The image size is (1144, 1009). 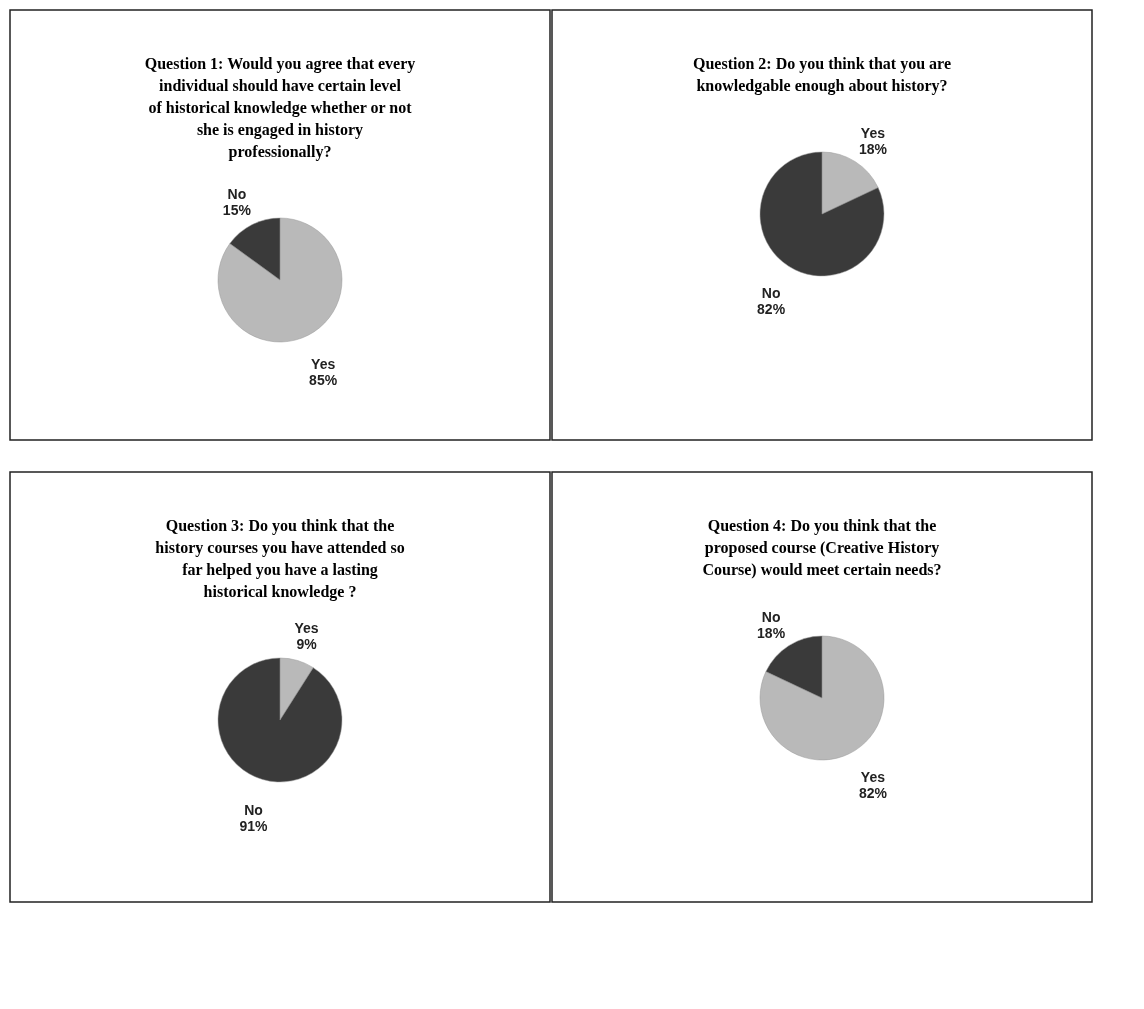 What do you see at coordinates (280, 559) in the screenshot?
I see `chart-title: Question 3: Do you think that the history courses you have attended so far helped you have a lasting historical knowledge ?` at bounding box center [280, 559].